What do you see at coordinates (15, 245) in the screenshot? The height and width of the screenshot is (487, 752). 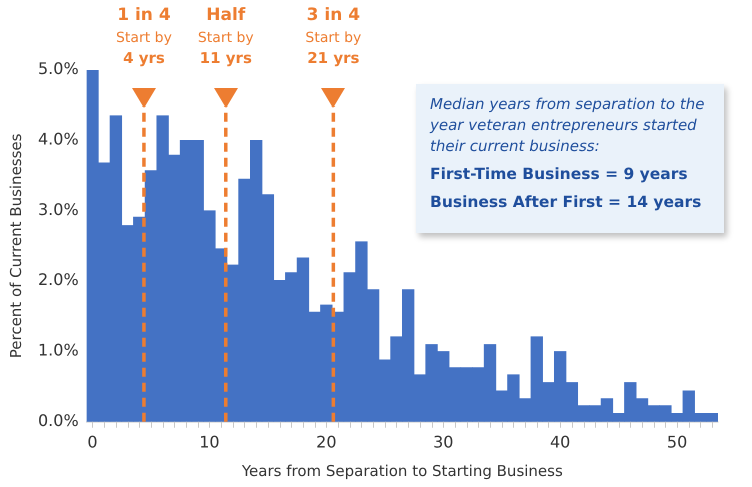 I see `y-axis-title: Percent of Current Businesses` at bounding box center [15, 245].